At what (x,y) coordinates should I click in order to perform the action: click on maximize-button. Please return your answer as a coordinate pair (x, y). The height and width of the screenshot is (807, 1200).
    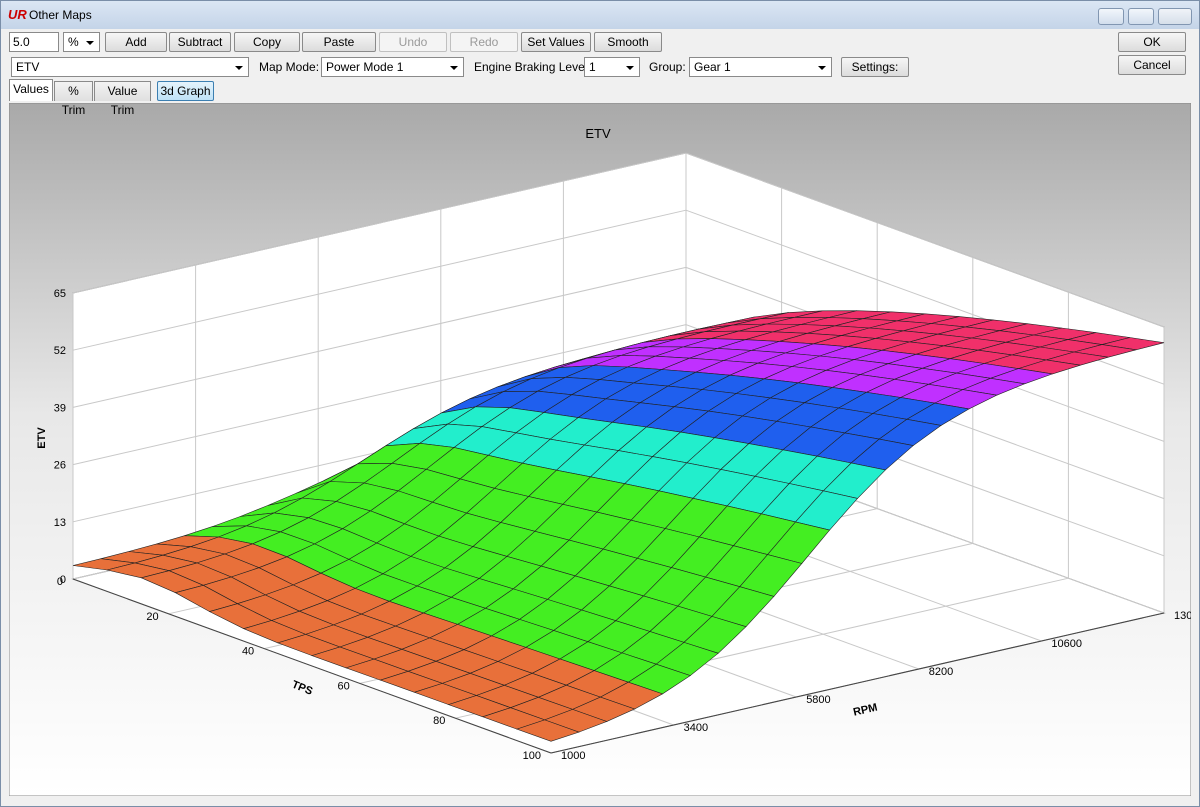
    Looking at the image, I should click on (1141, 16).